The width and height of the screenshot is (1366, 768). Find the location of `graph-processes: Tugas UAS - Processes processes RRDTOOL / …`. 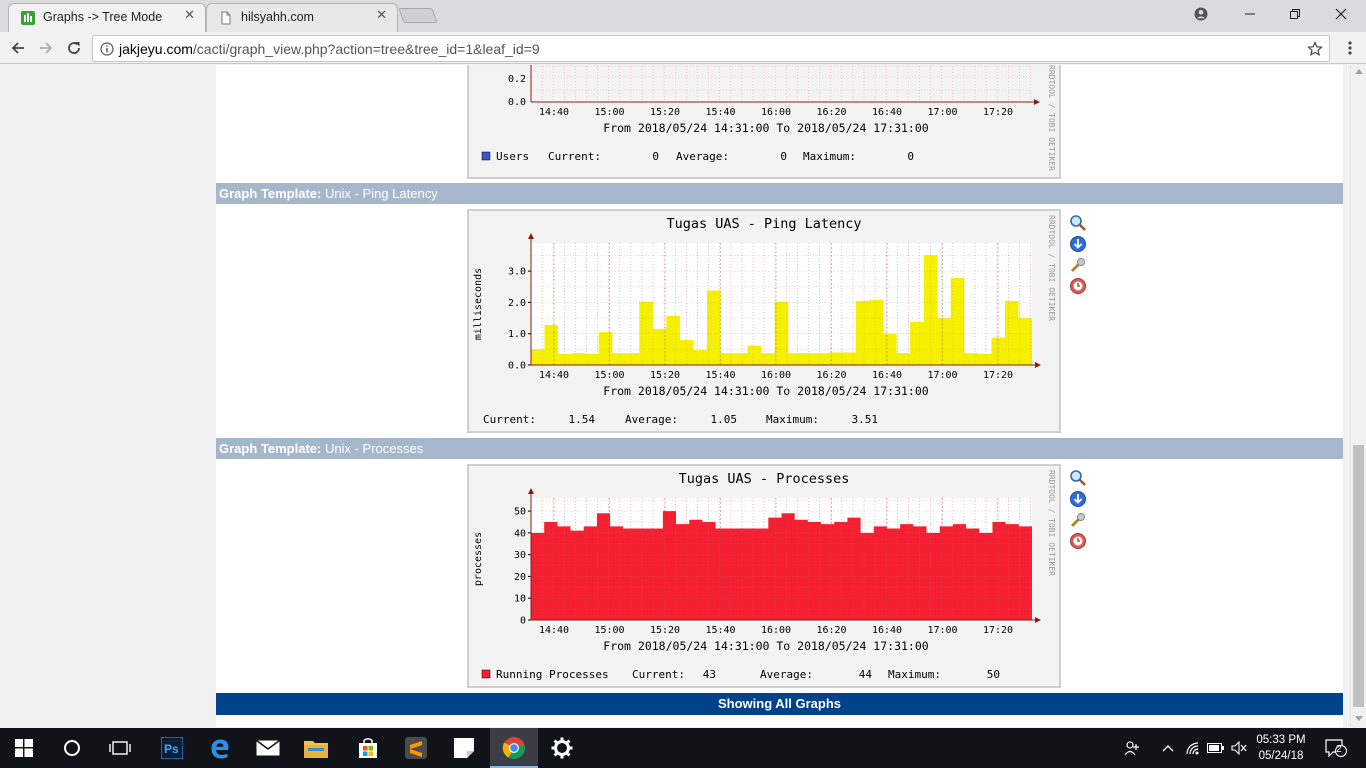

graph-processes: Tugas UAS - Processes processes RRDTOOL / … is located at coordinates (764, 576).